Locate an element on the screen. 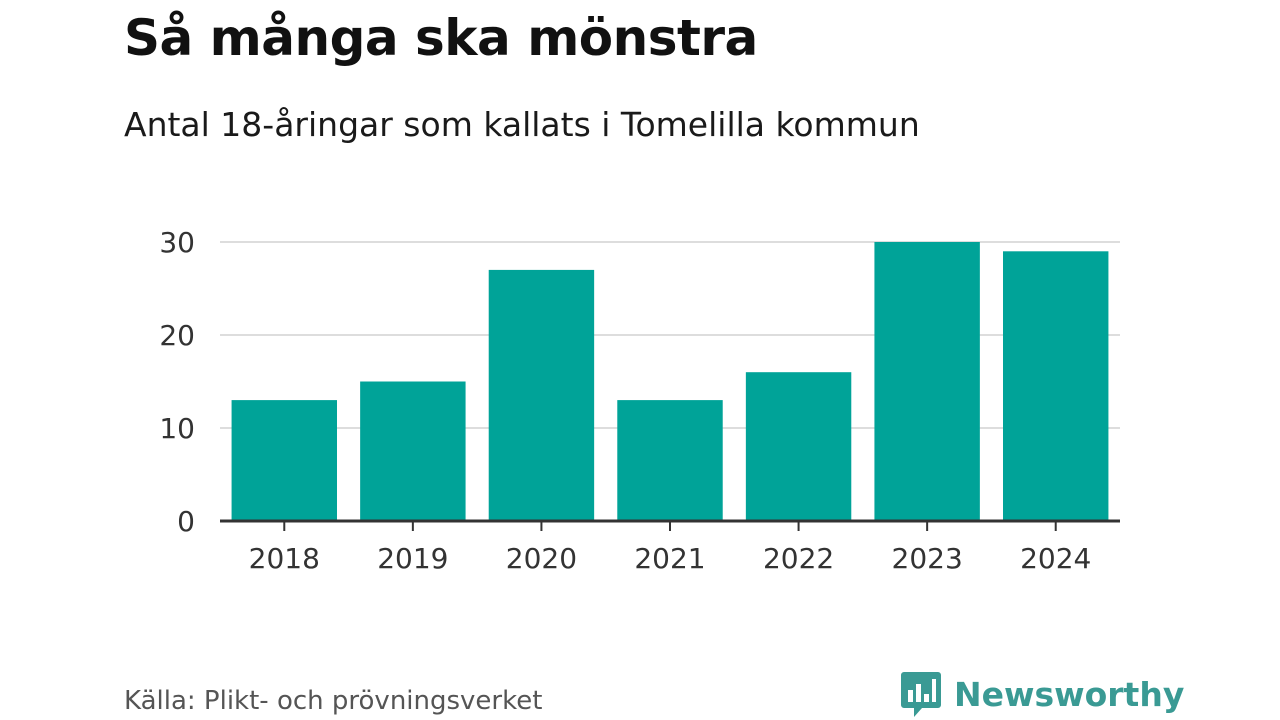  bar-2024 is located at coordinates (1056, 386).